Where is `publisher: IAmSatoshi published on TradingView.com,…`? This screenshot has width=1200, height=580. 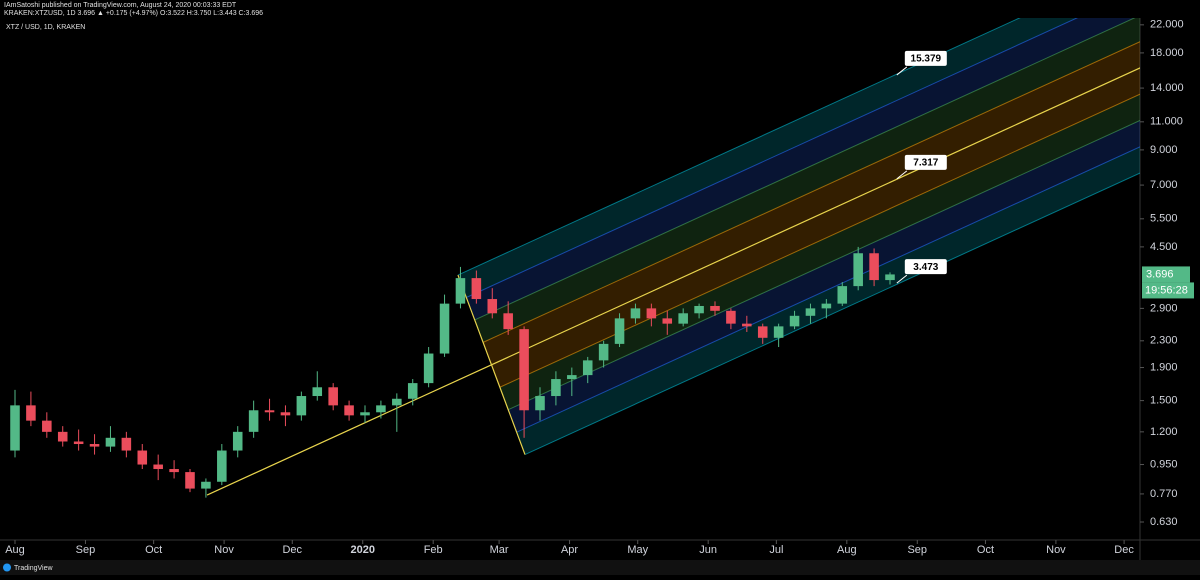 publisher: IAmSatoshi published on TradingView.com,… is located at coordinates (120, 5).